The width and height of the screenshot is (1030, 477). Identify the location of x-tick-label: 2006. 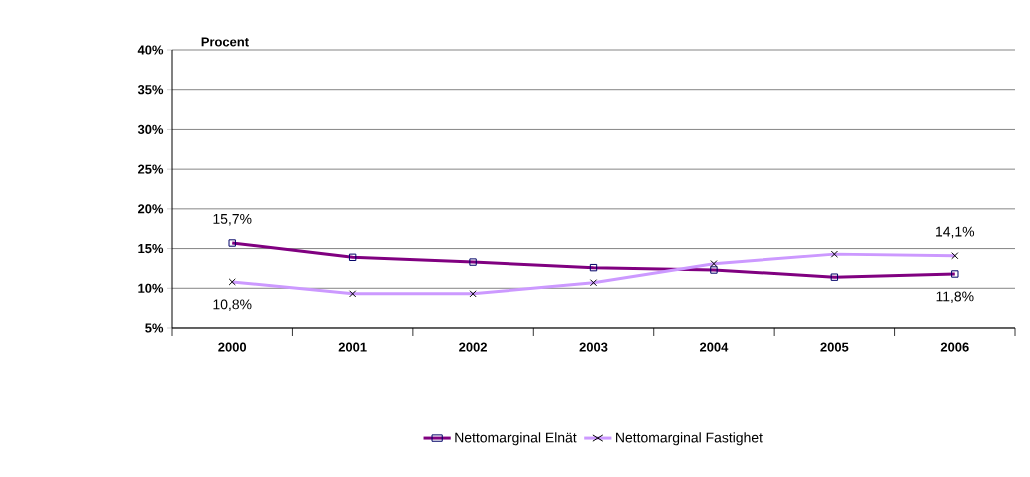
(954, 347).